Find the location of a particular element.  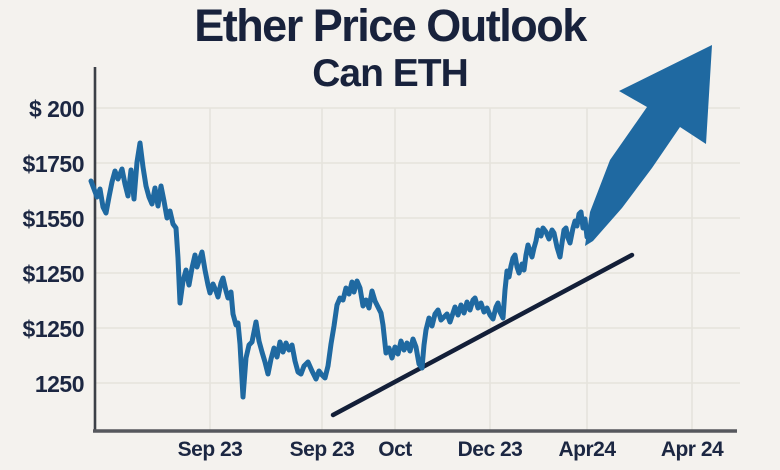

page-title: Ether Price Outlook is located at coordinates (390, 25).